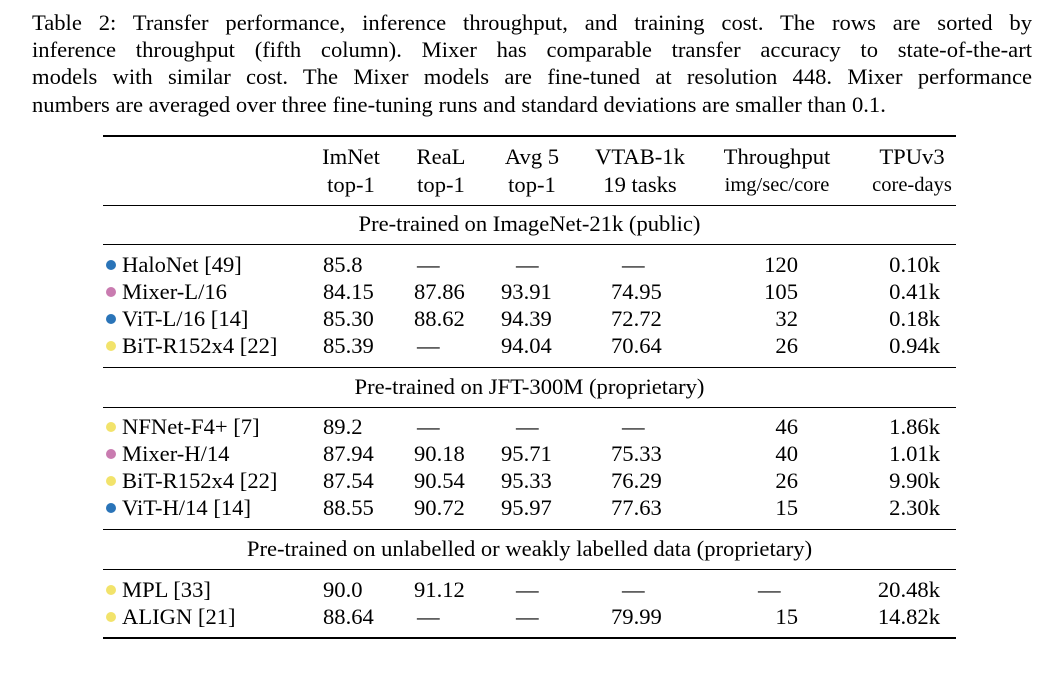  Describe the element at coordinates (777, 185) in the screenshot. I see `header-line: img/sec/core` at that location.